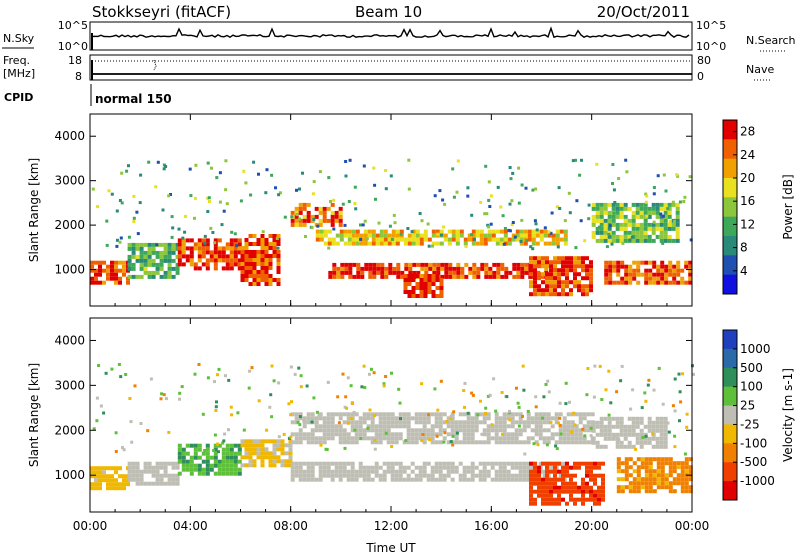  What do you see at coordinates (730, 415) in the screenshot?
I see `velocity-colorbar-frame` at bounding box center [730, 415].